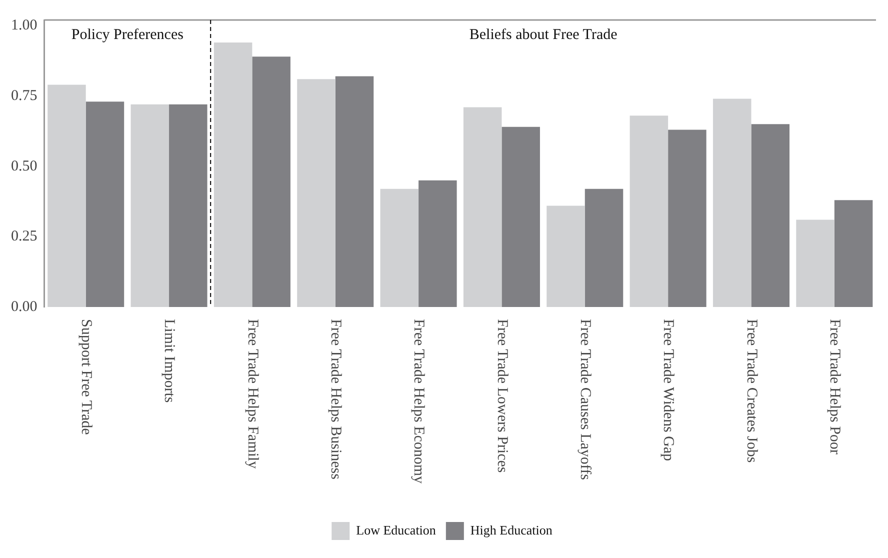 The width and height of the screenshot is (888, 558). What do you see at coordinates (169, 361) in the screenshot?
I see `x-tick-label: Limit Imports` at bounding box center [169, 361].